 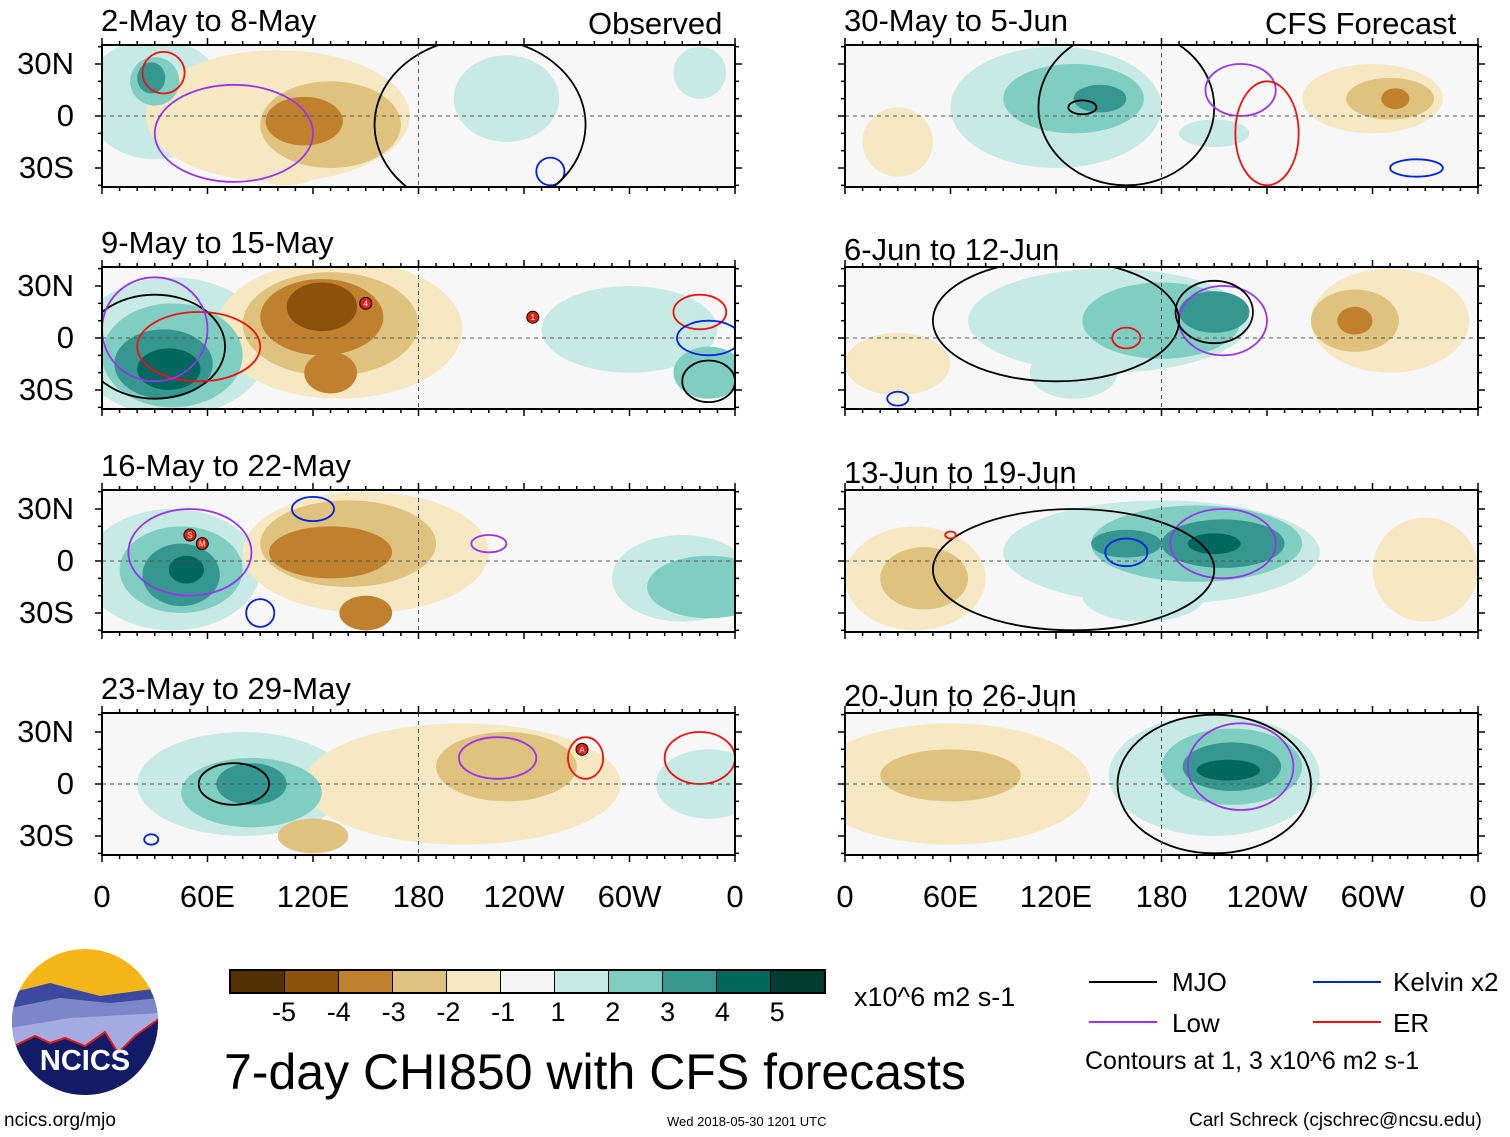 I want to click on kelvin-legend-line, so click(x=1347, y=982).